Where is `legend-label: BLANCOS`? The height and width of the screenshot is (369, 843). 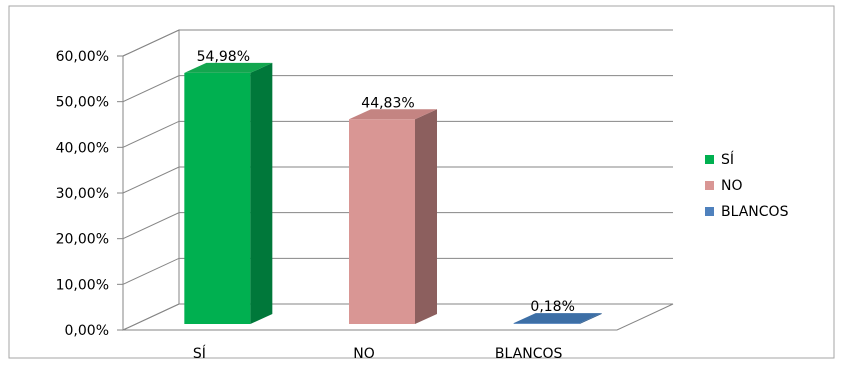 legend-label: BLANCOS is located at coordinates (755, 212).